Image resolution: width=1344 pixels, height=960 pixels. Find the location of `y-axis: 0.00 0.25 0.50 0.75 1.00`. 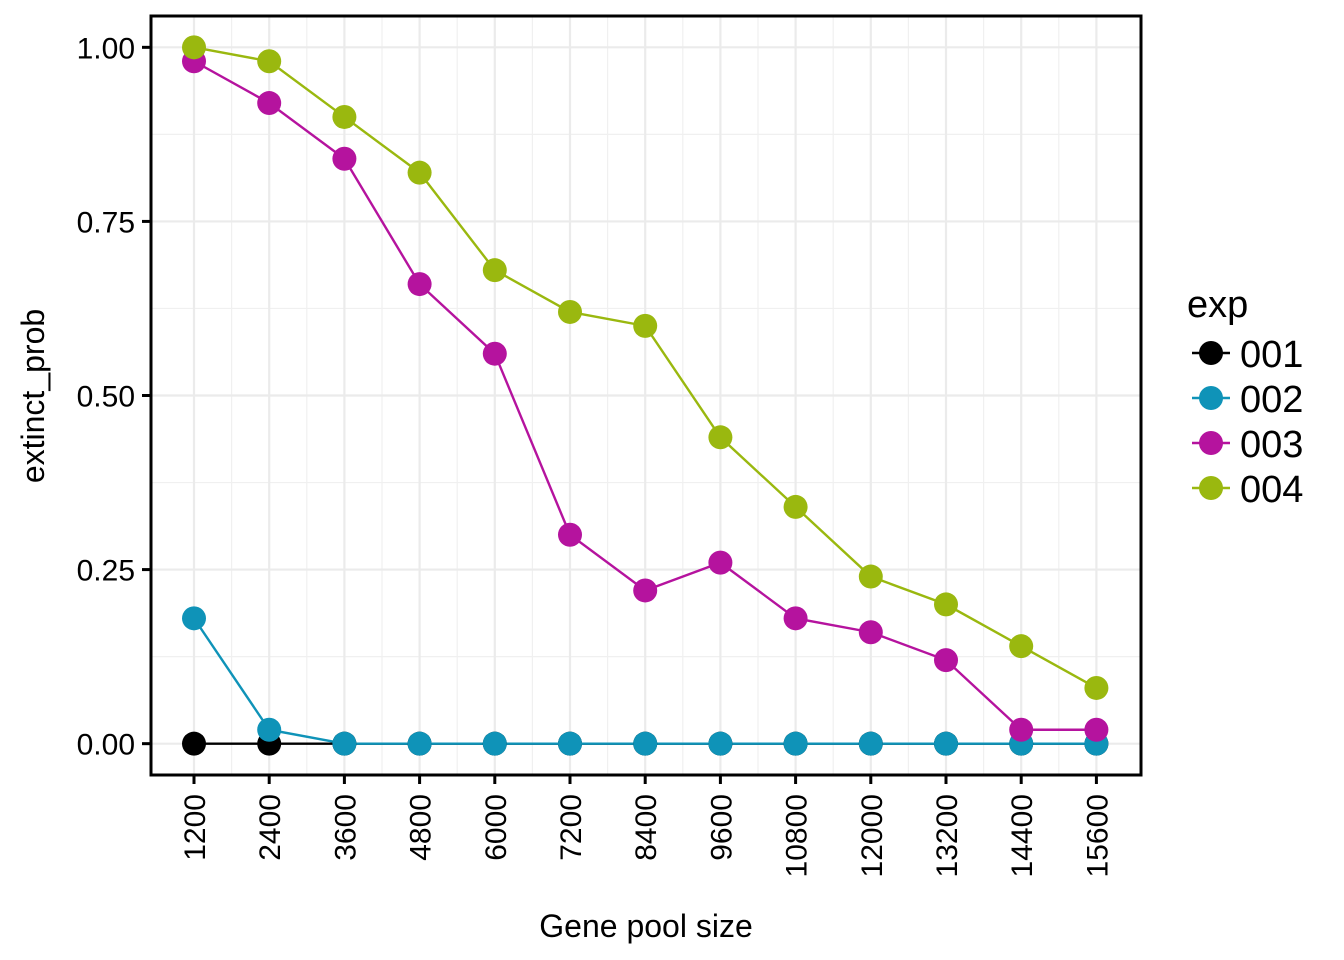

y-axis: 0.00 0.25 0.50 0.75 1.00 is located at coordinates (114, 397).